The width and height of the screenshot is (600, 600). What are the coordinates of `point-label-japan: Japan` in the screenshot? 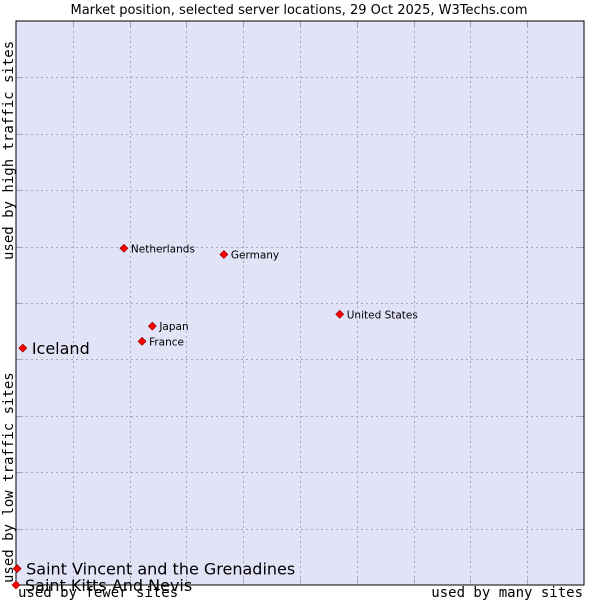 It's located at (173, 327).